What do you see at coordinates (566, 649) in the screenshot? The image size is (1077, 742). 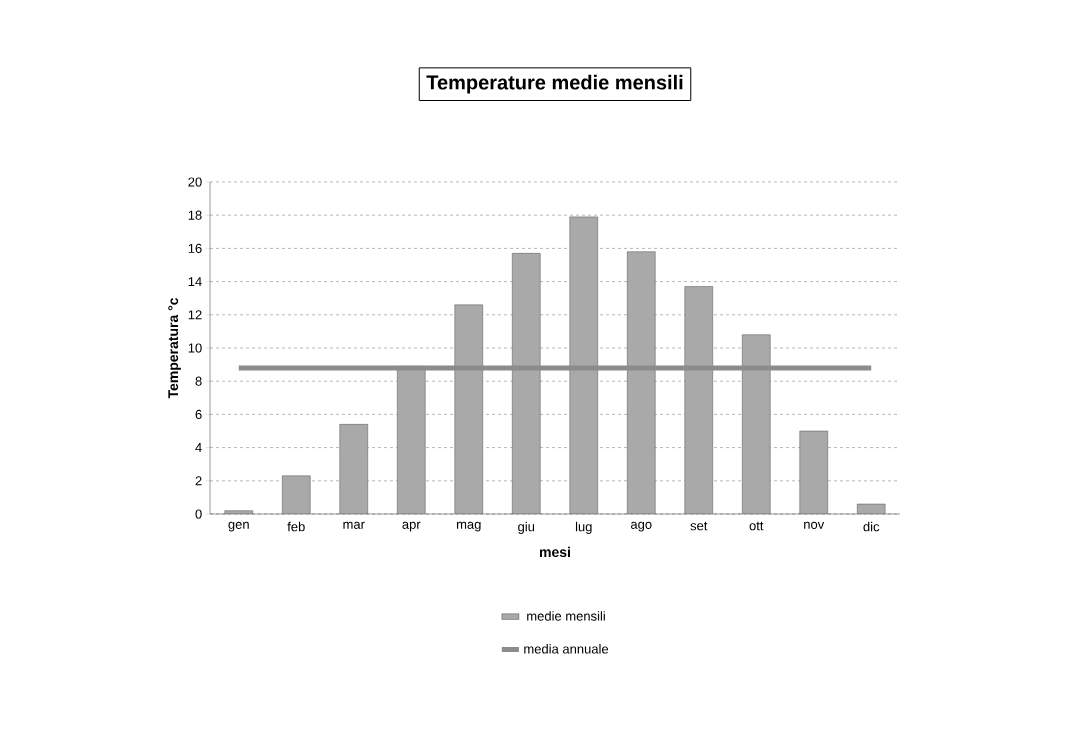 I see `legend-label: media annuale` at bounding box center [566, 649].